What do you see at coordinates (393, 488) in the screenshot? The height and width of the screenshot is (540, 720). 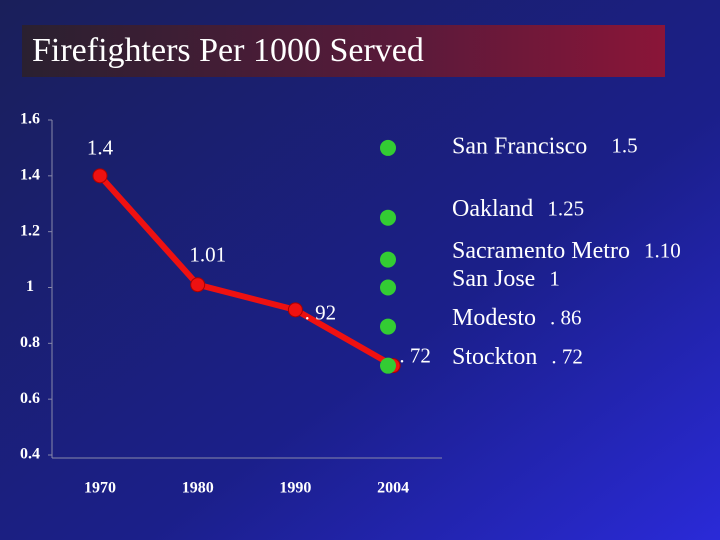 I see `x-tick-label: 2004` at bounding box center [393, 488].